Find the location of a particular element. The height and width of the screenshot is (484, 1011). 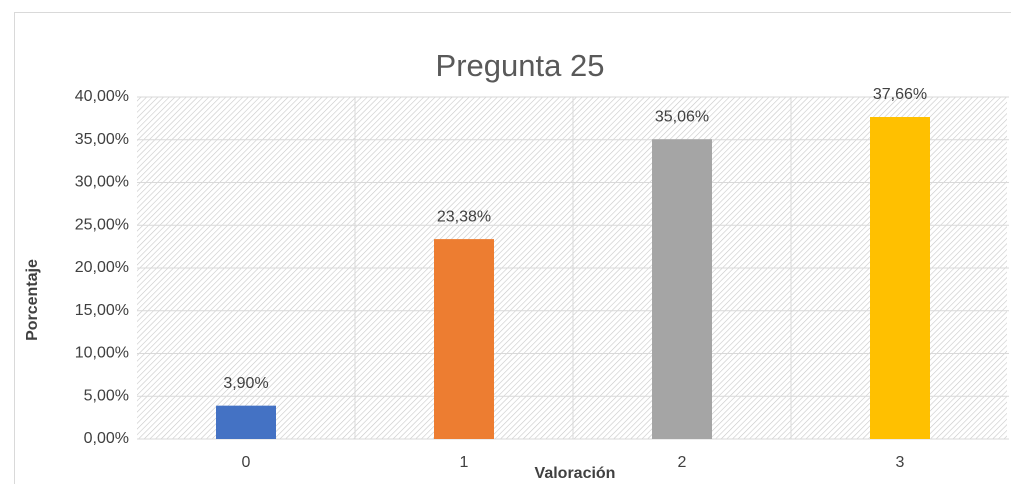

data-label: 3,90% is located at coordinates (245, 383).